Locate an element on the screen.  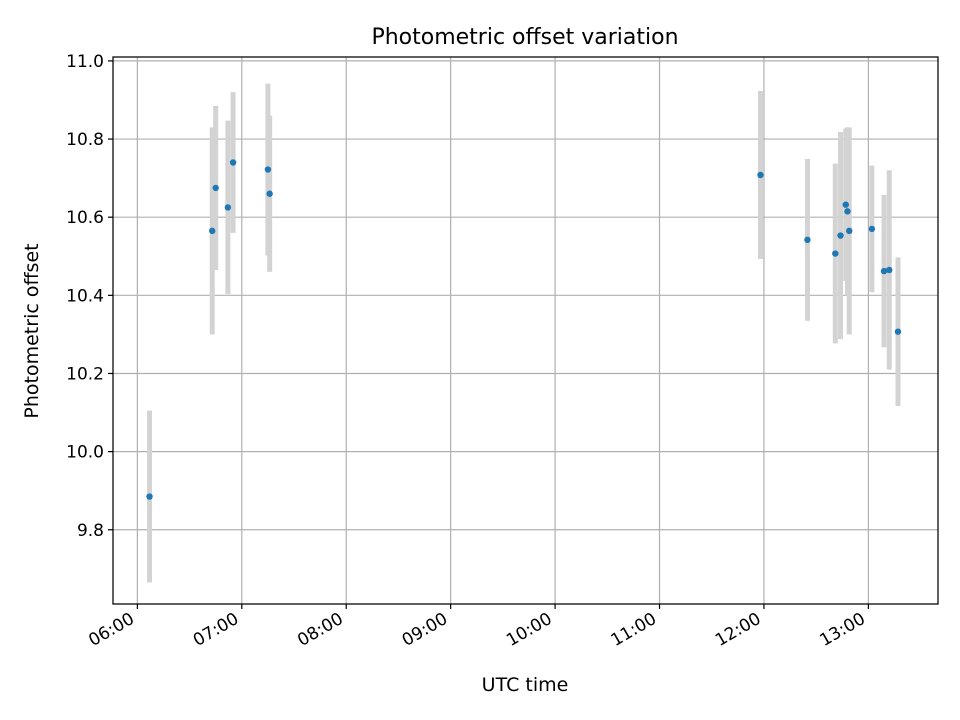
y-tick-label: 9.8 is located at coordinates (90, 531).